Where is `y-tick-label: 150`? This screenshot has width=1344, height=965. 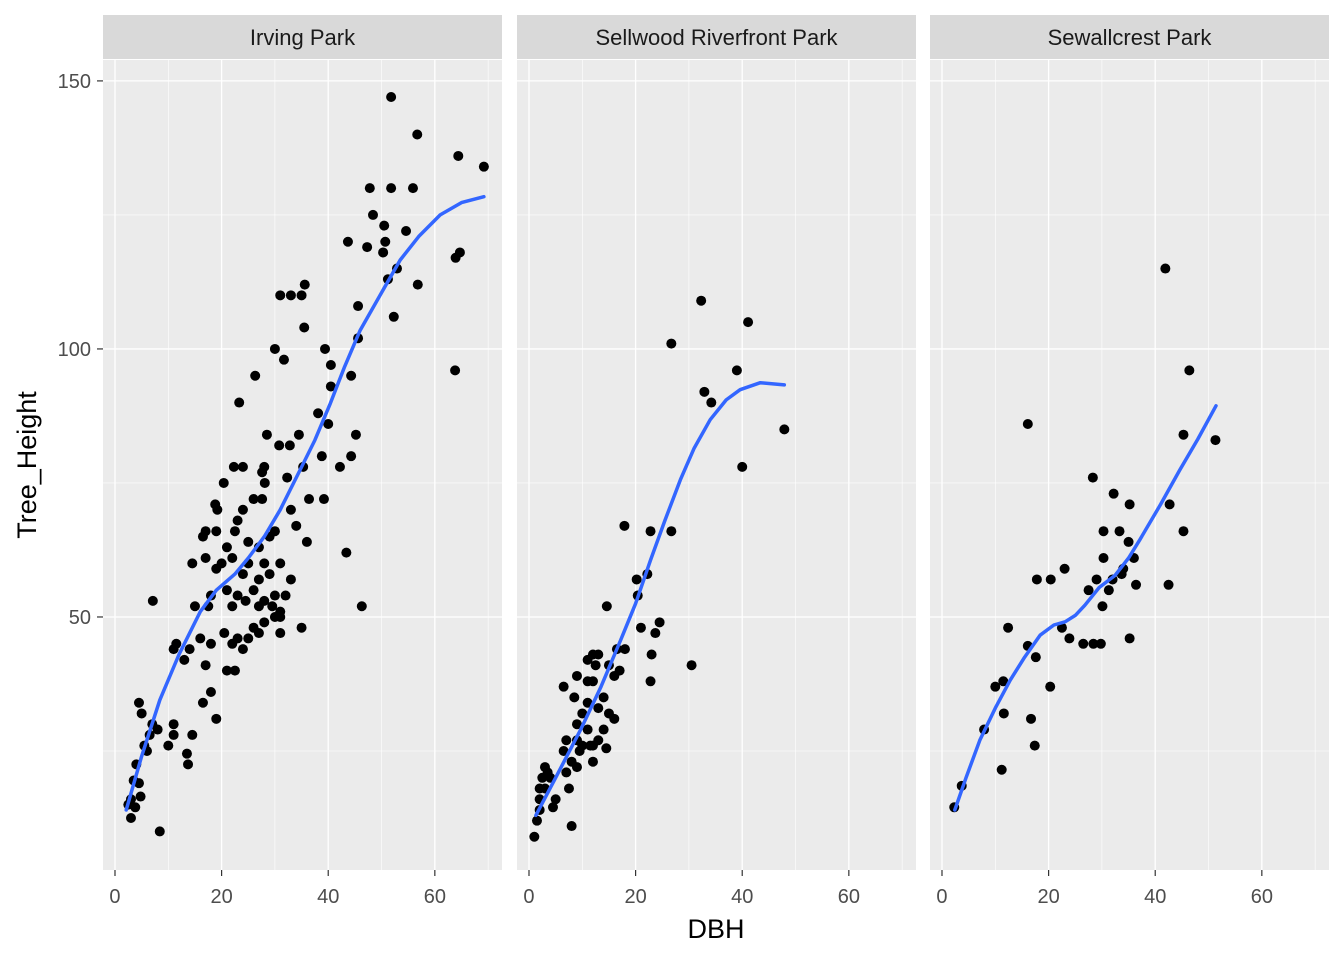
y-tick-label: 150 is located at coordinates (74, 82).